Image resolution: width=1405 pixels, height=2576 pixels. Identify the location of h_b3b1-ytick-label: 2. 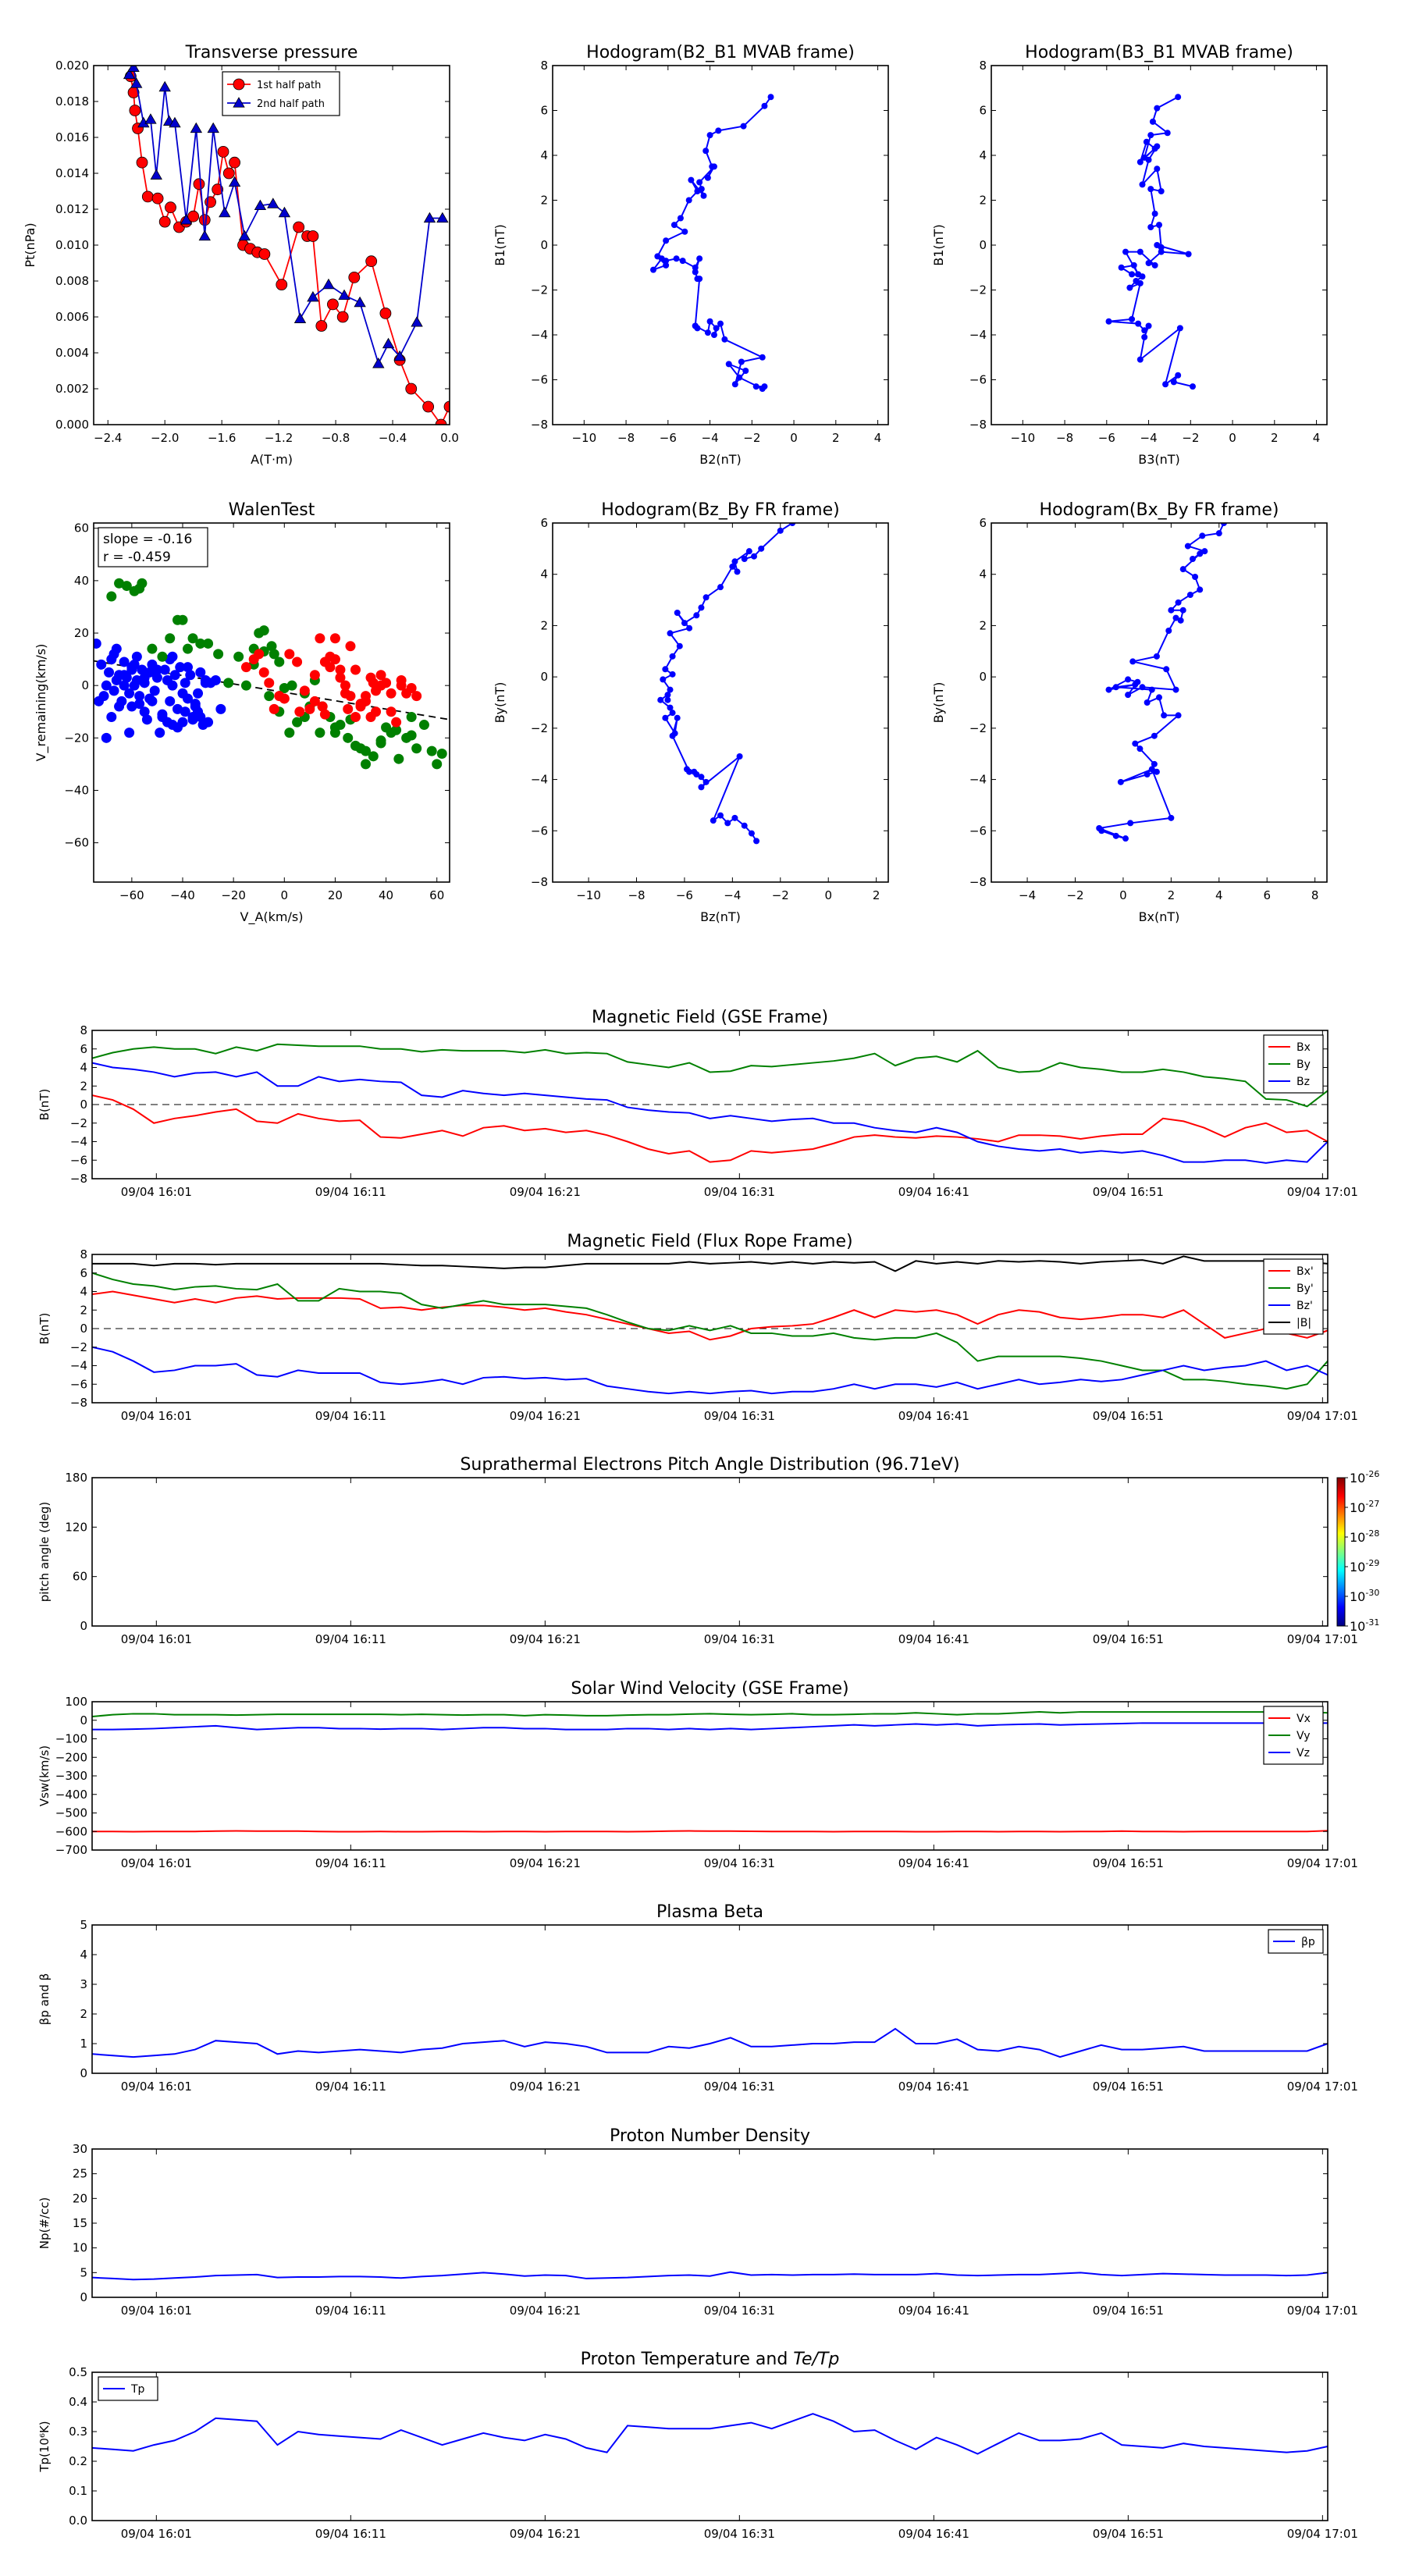
(983, 201).